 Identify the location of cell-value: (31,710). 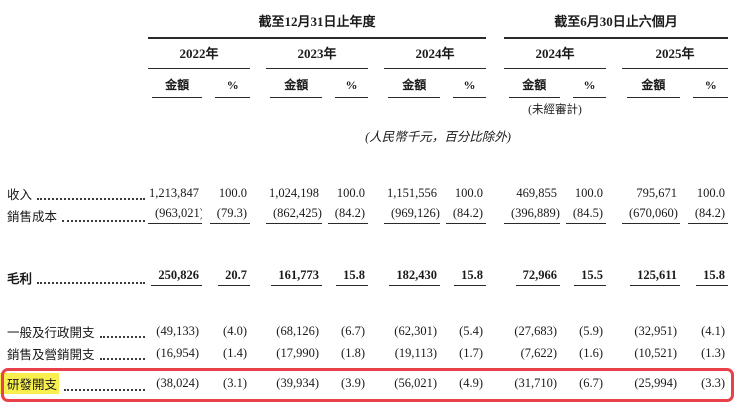
(536, 382).